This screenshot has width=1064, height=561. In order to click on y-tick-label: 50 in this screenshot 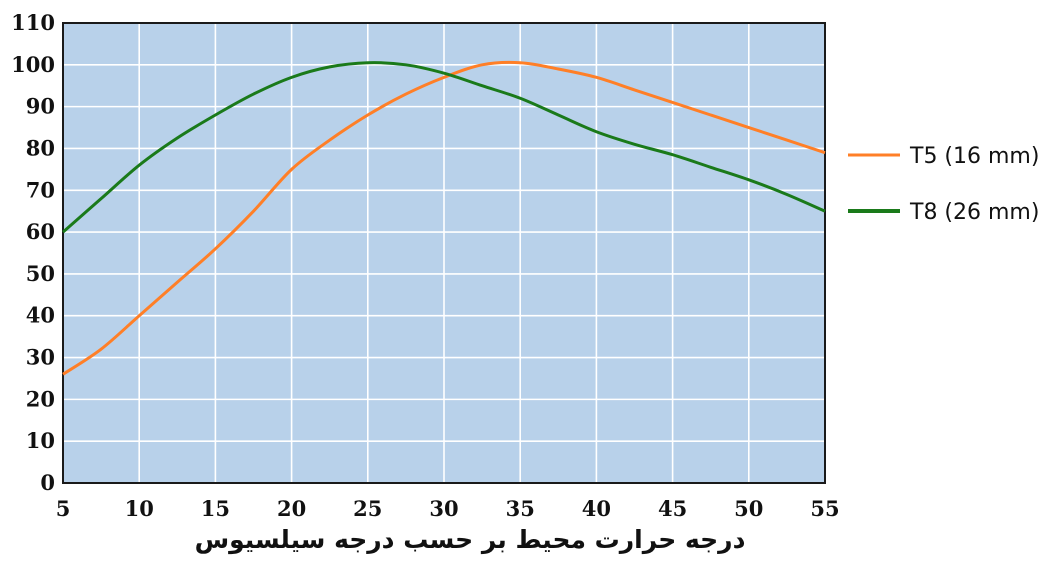, I will do `click(40, 273)`.